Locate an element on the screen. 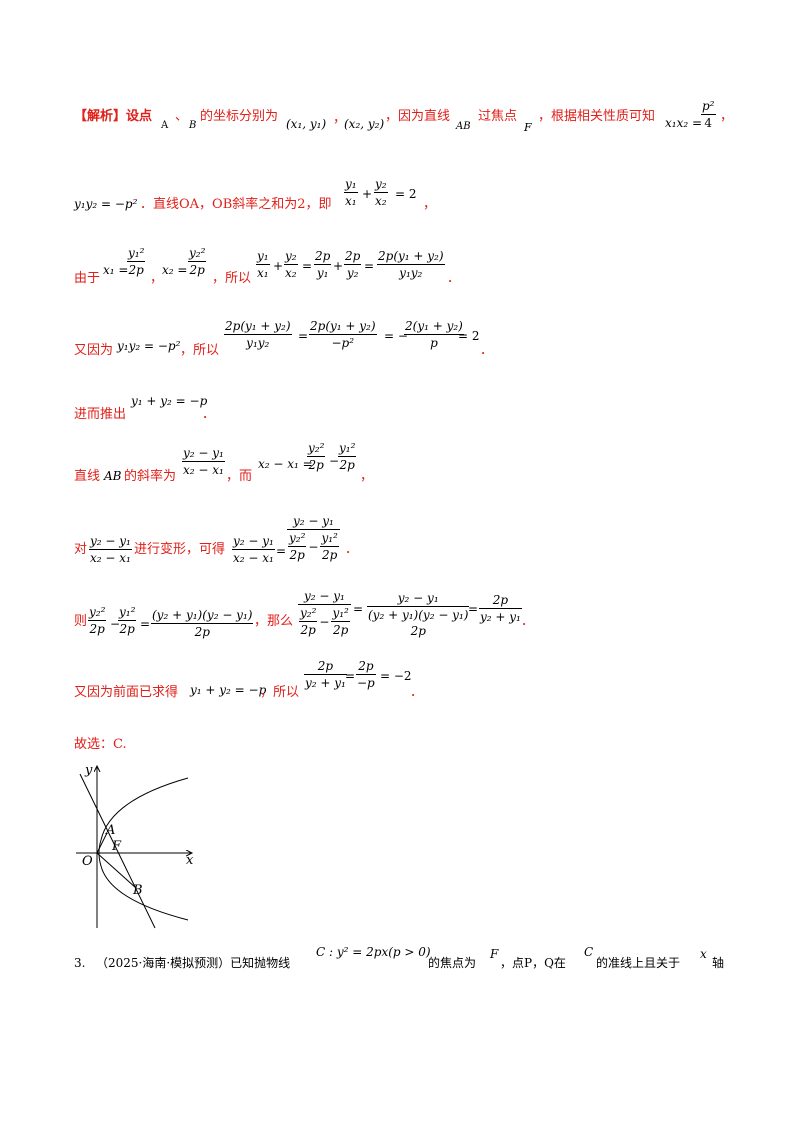 The height and width of the screenshot is (1132, 800). parabola-figure: y x O F A B is located at coordinates (135, 846).